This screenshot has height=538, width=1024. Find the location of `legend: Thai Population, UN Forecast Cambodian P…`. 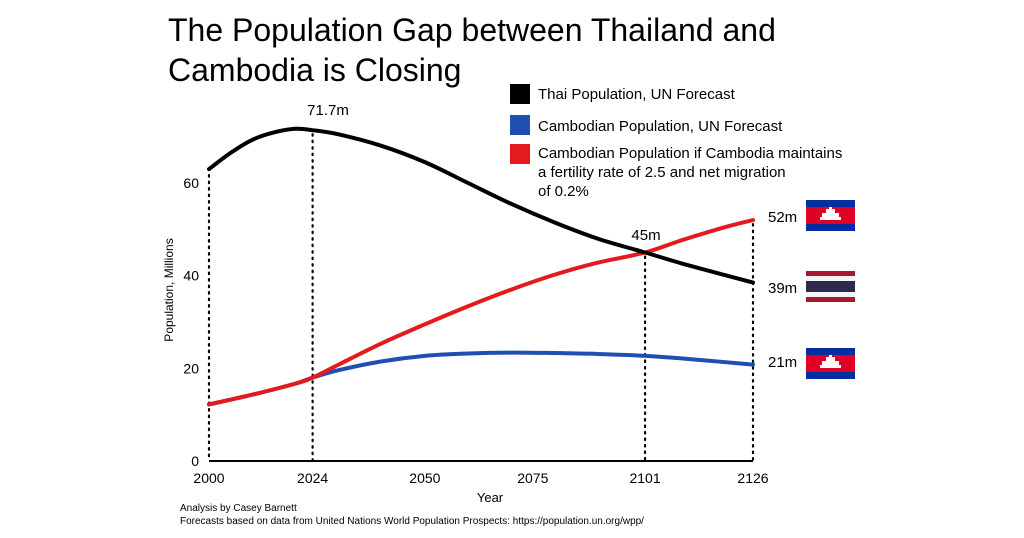

legend: Thai Population, UN Forecast Cambodian P… is located at coordinates (678, 142).